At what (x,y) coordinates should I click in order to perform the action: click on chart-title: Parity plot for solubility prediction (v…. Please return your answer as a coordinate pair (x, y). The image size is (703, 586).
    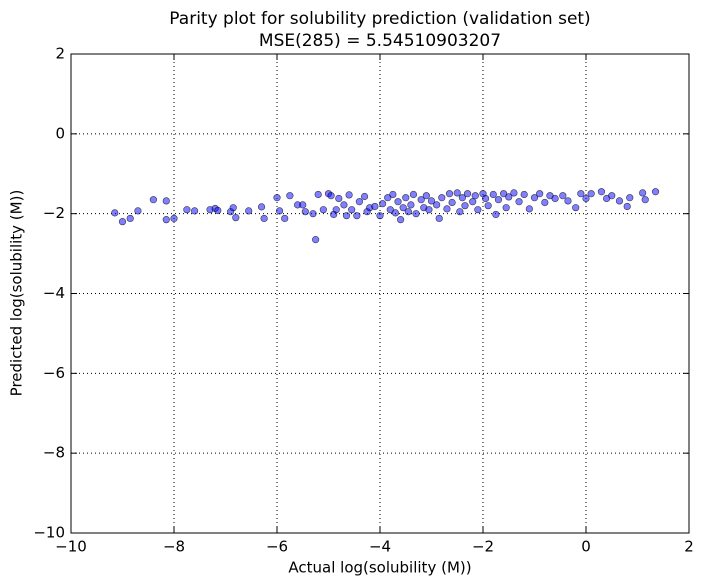
    Looking at the image, I should click on (379, 19).